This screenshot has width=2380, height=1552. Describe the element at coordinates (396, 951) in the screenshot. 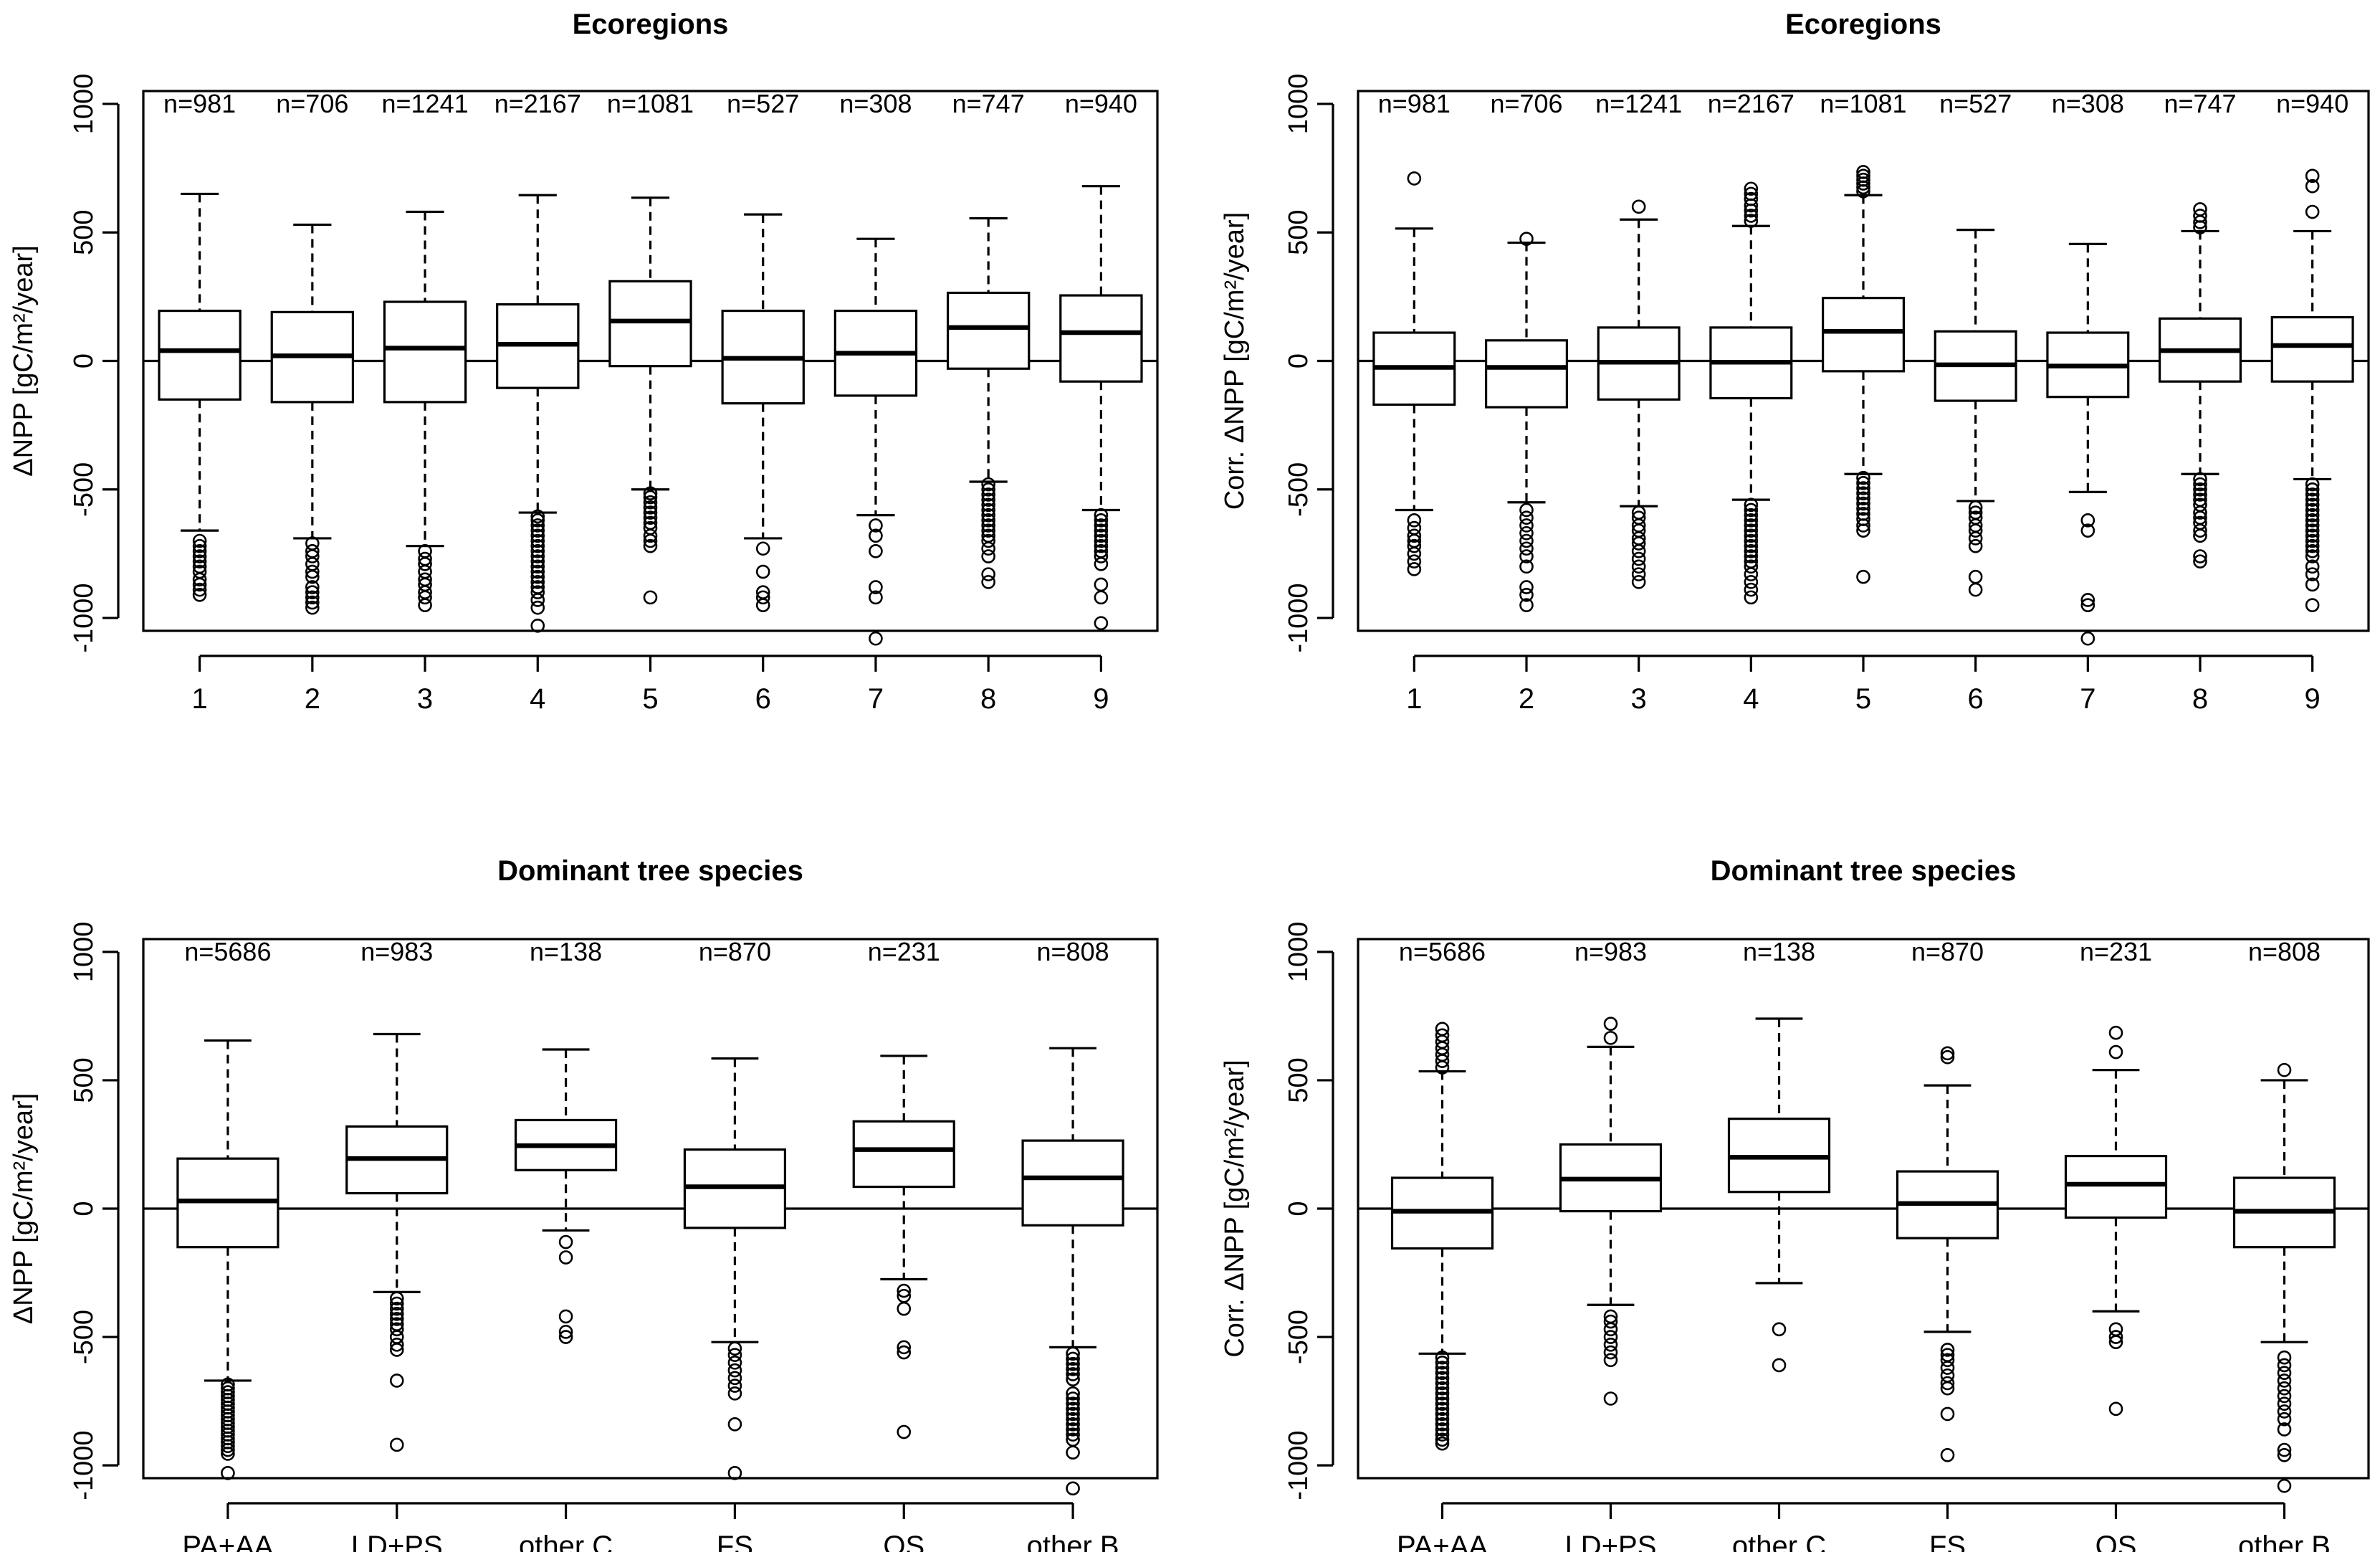

I see `n-label: n=983` at that location.